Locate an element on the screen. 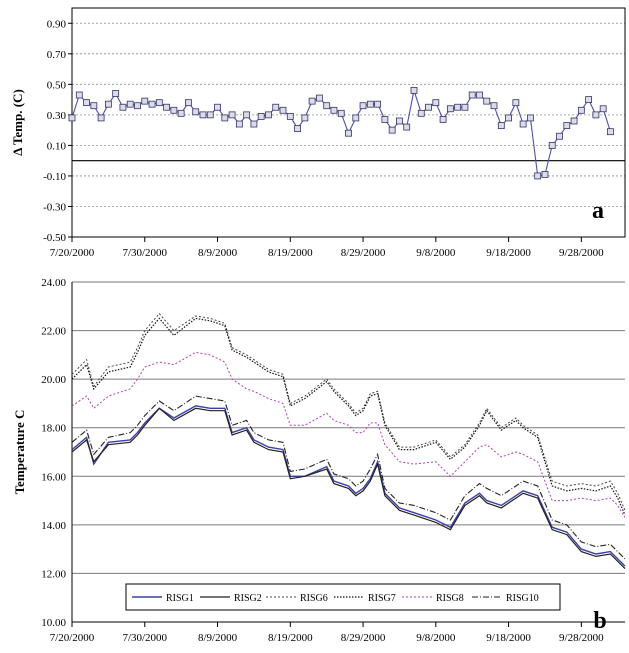 Image resolution: width=629 pixels, height=653 pixels. y-tick-label: 0.70 is located at coordinates (57, 55).